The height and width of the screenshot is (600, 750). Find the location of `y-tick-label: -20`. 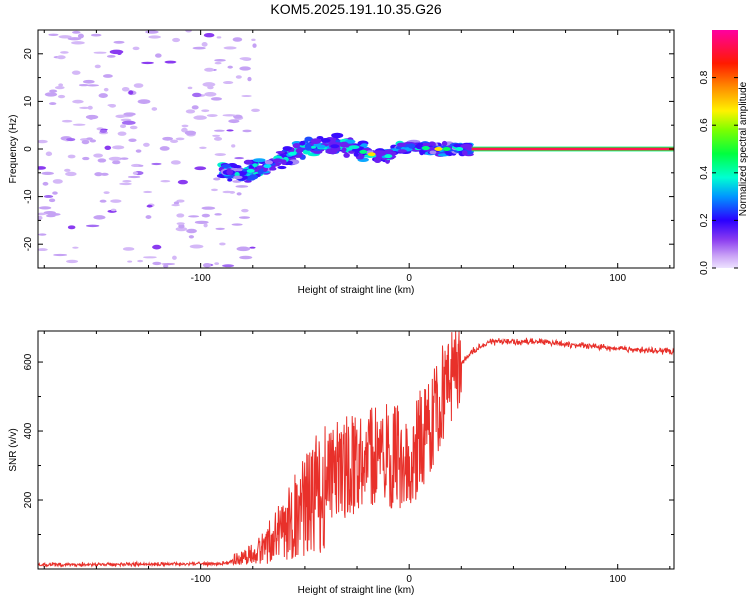

y-tick-label: -20 is located at coordinates (28, 244).